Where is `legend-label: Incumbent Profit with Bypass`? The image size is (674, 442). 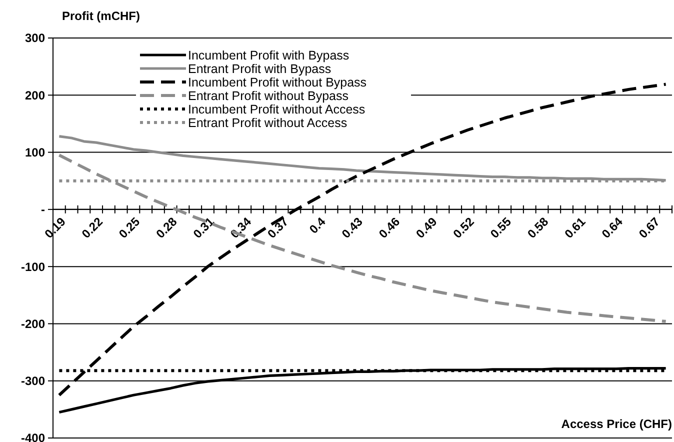 legend-label: Incumbent Profit with Bypass is located at coordinates (269, 55).